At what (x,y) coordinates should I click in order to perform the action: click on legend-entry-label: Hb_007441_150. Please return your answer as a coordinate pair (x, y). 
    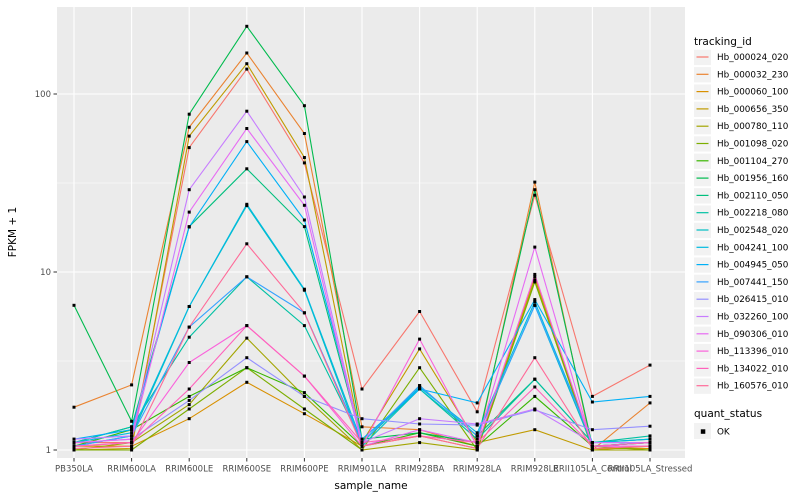
    Looking at the image, I should click on (753, 283).